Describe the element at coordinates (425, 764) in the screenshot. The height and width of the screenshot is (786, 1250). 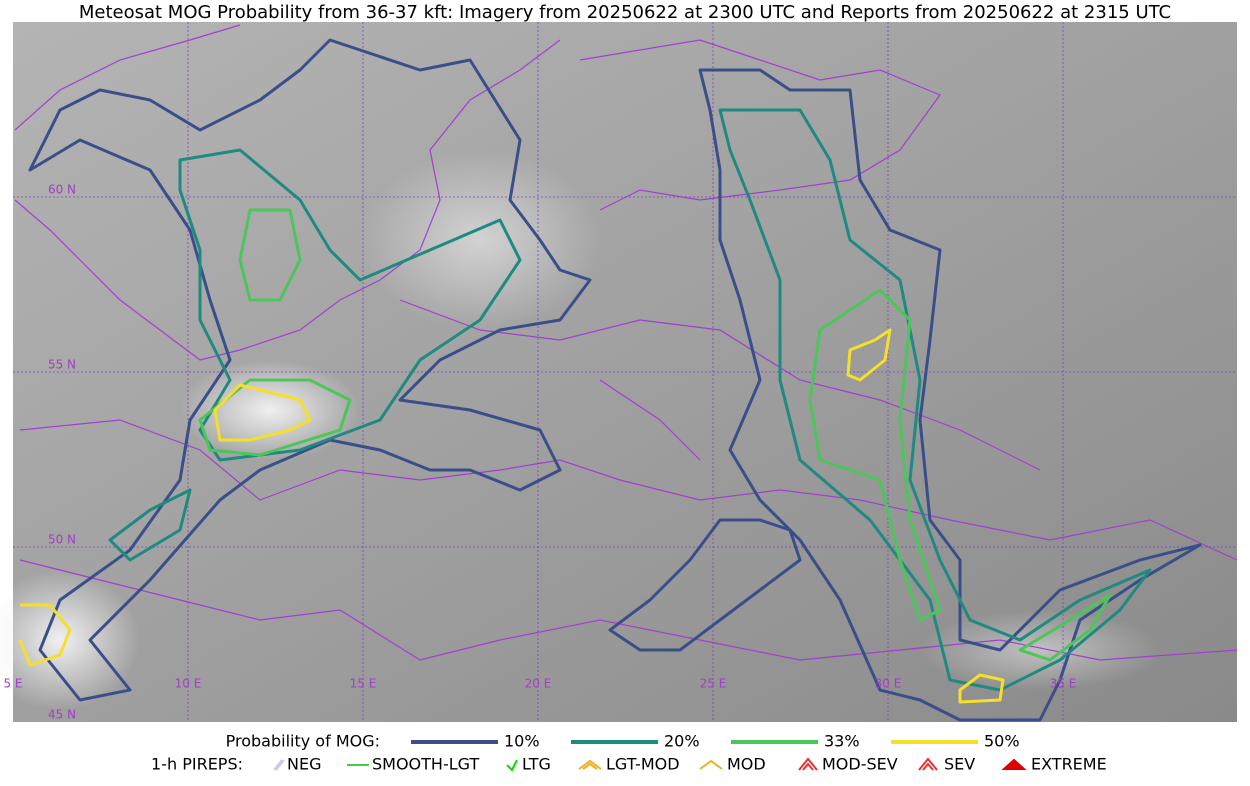
I see `legend-label: SMOOTH-LGT` at that location.